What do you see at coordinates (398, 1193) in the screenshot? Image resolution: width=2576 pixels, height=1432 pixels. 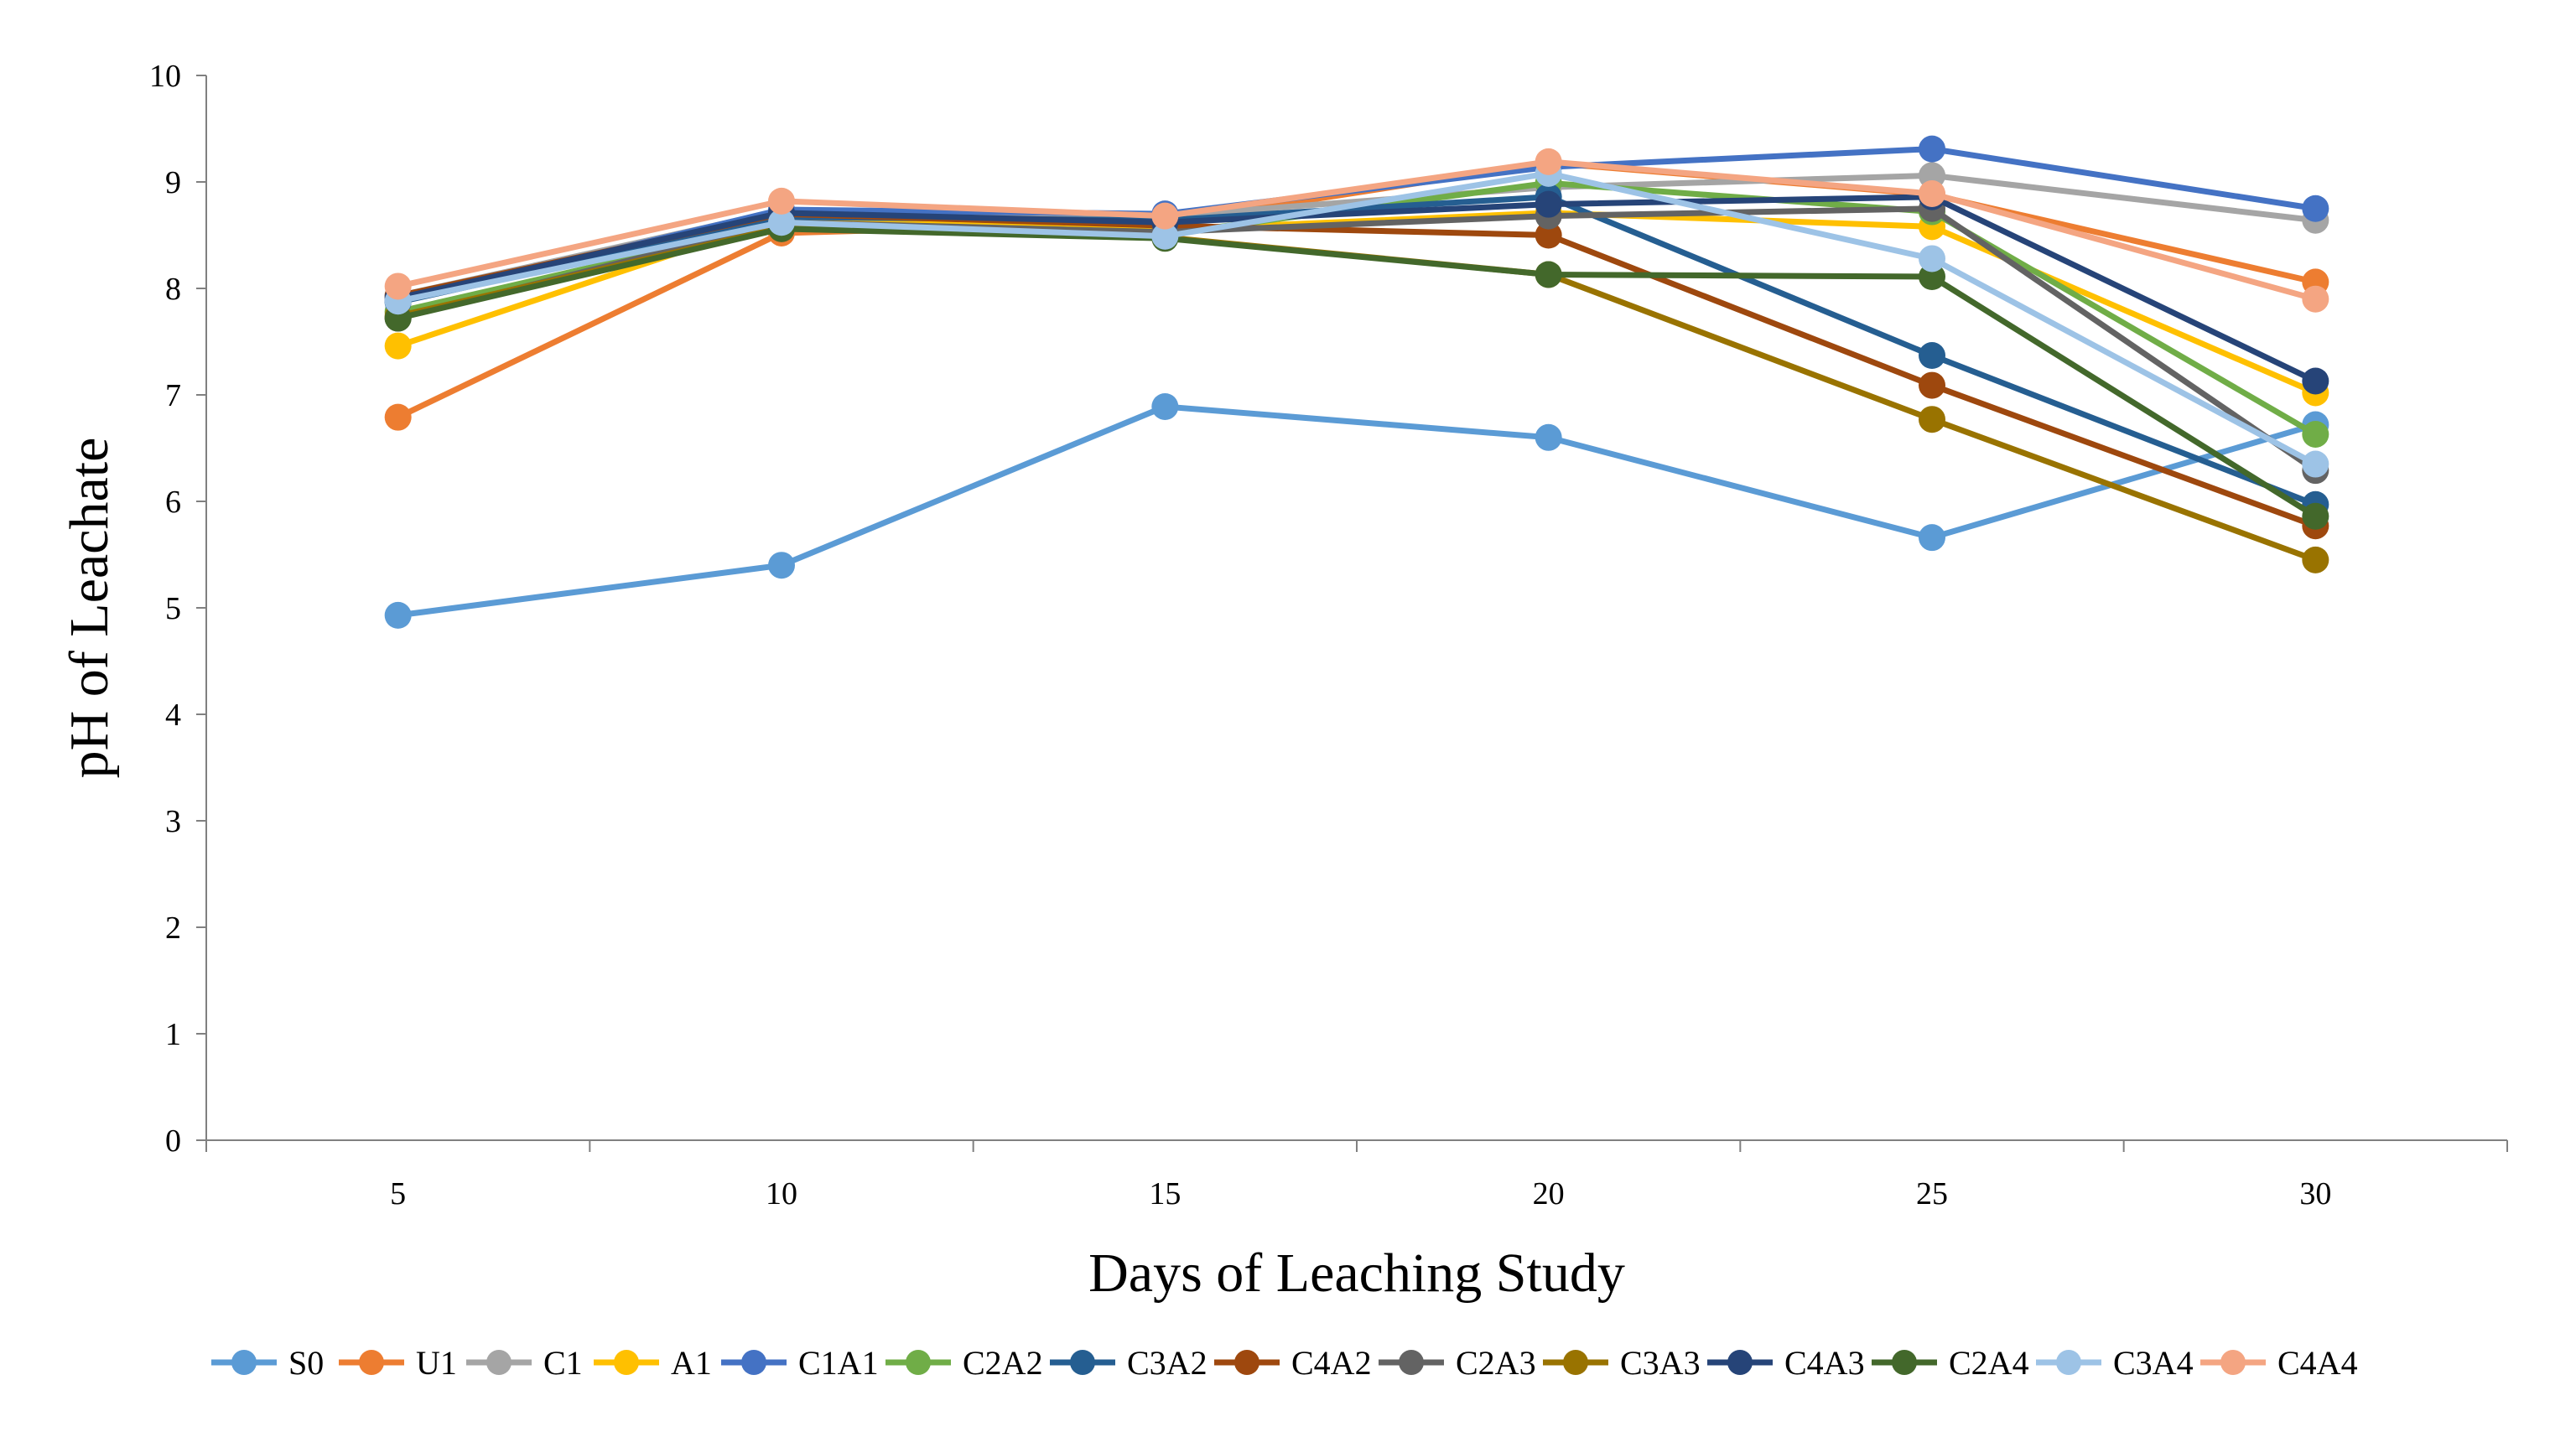 I see `x-tick-label: 5` at bounding box center [398, 1193].